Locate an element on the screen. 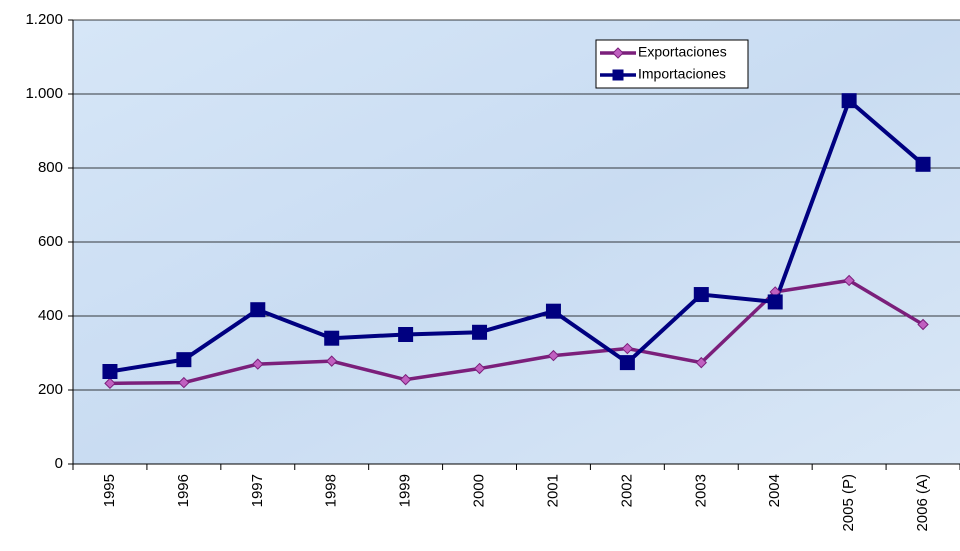 The height and width of the screenshot is (551, 960). x-tick-label: 1999 is located at coordinates (405, 490).